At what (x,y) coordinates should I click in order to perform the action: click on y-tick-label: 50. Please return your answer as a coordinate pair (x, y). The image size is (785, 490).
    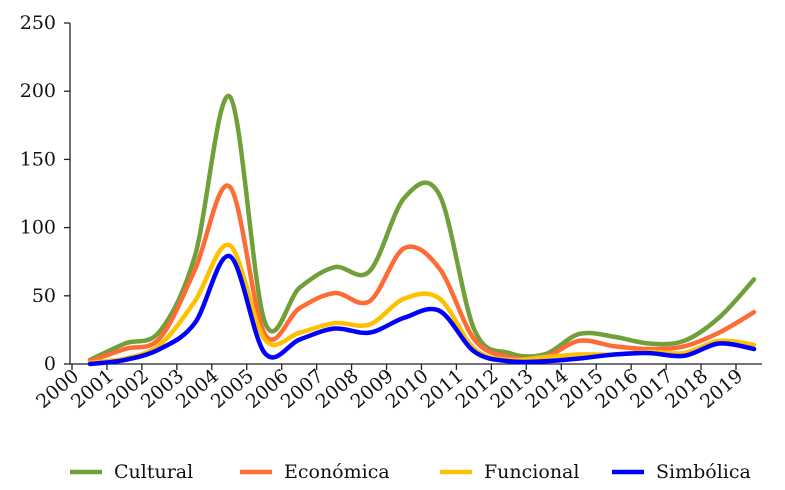
    Looking at the image, I should click on (44, 296).